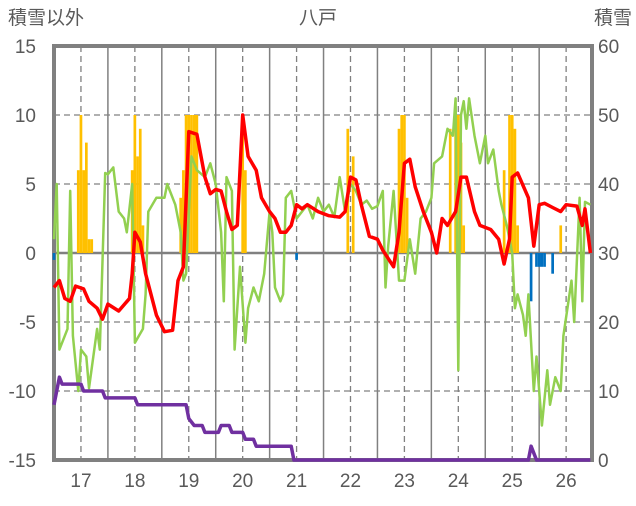  Describe the element at coordinates (296, 481) in the screenshot. I see `x-tick: 21` at that location.